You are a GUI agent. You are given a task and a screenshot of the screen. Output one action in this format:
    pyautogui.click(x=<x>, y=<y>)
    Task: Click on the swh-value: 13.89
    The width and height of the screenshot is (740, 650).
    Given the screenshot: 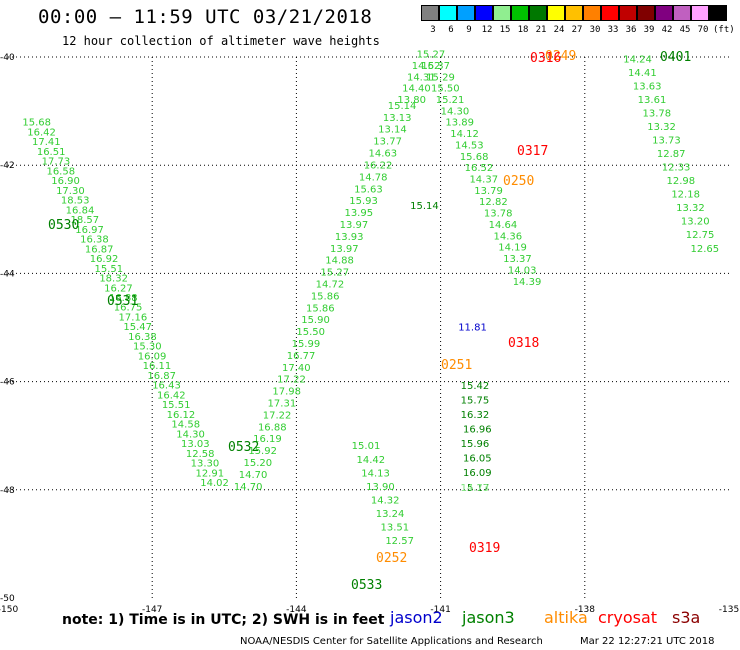 What is the action you would take?
    pyautogui.click(x=459, y=123)
    